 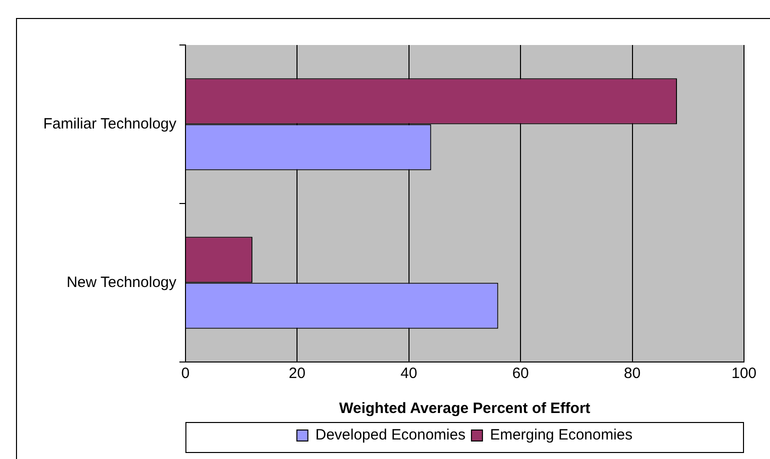 What do you see at coordinates (561, 435) in the screenshot?
I see `legend-label: Emerging Economies` at bounding box center [561, 435].